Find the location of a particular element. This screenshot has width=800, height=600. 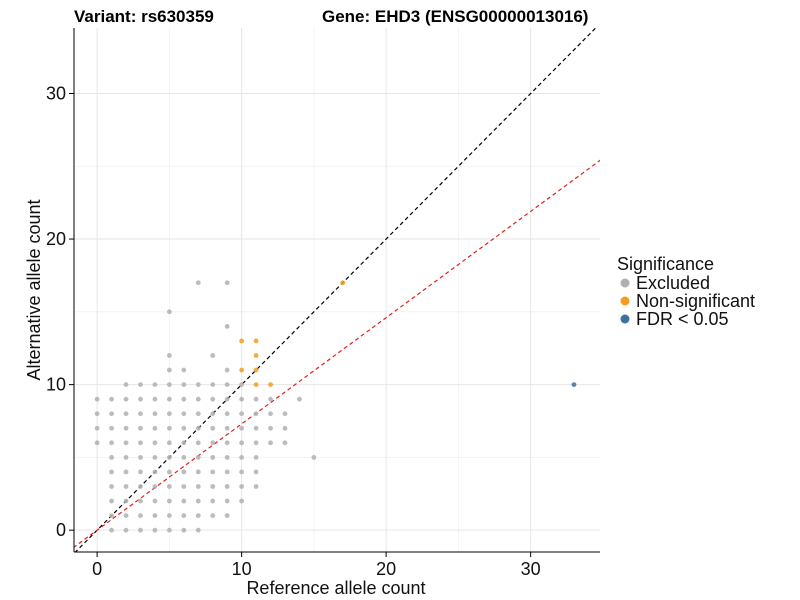

x-tick-label: 20 is located at coordinates (386, 569).